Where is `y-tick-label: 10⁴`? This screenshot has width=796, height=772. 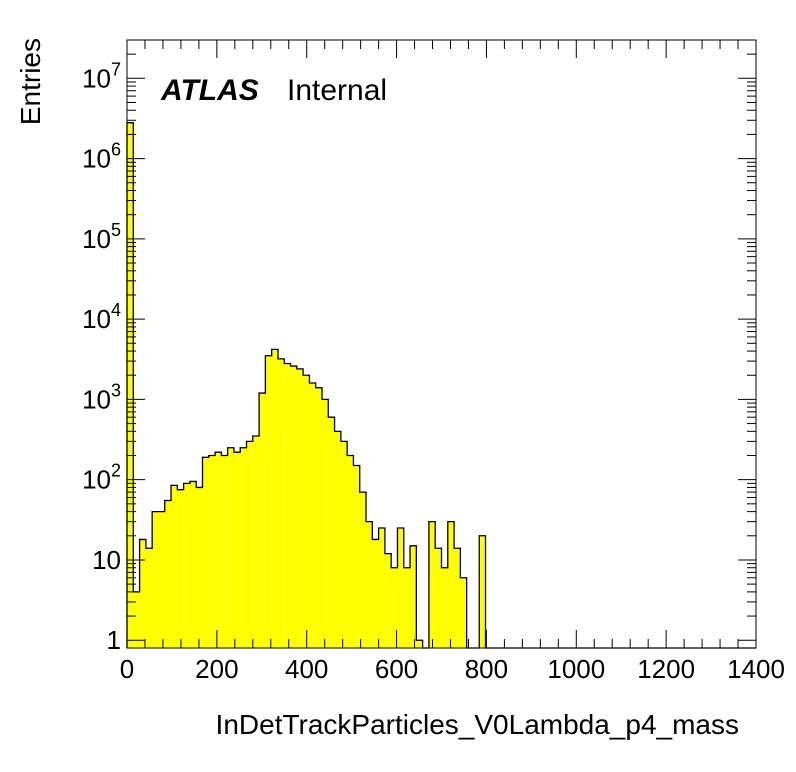 y-tick-label: 10⁴ is located at coordinates (101, 317).